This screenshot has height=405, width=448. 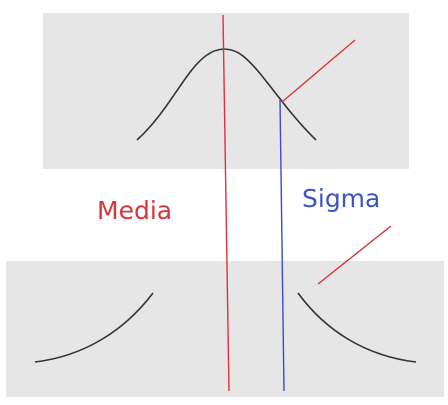 I want to click on left-tail-curve, so click(x=94, y=327).